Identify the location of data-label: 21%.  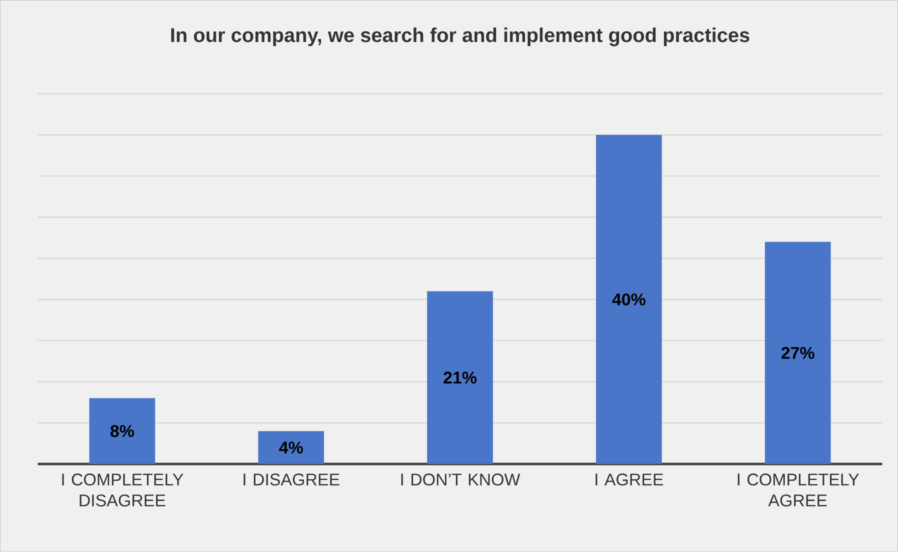
(460, 378).